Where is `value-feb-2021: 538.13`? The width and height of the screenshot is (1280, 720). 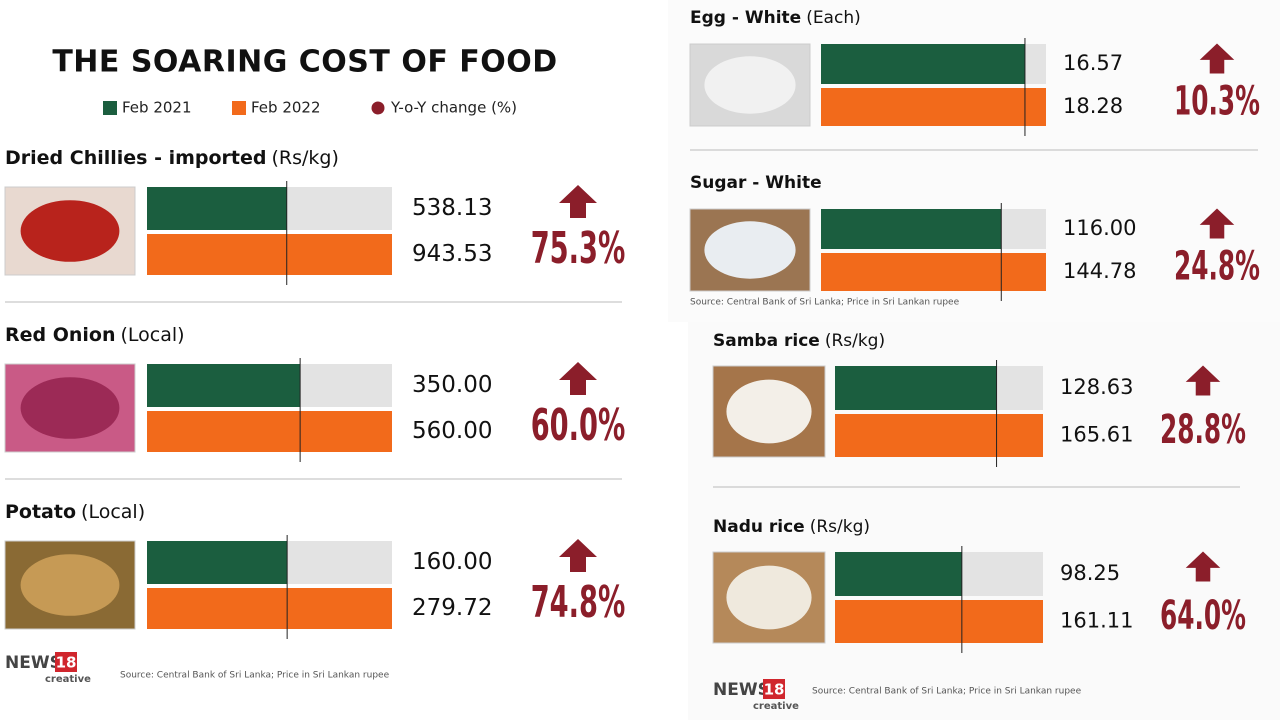 value-feb-2021: 538.13 is located at coordinates (452, 208).